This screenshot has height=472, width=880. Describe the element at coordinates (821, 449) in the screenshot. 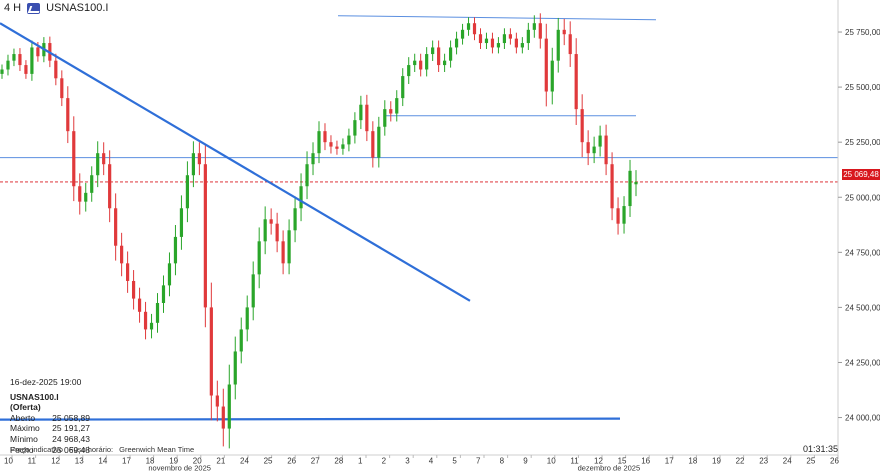

I see `clock: 01:31:35` at that location.